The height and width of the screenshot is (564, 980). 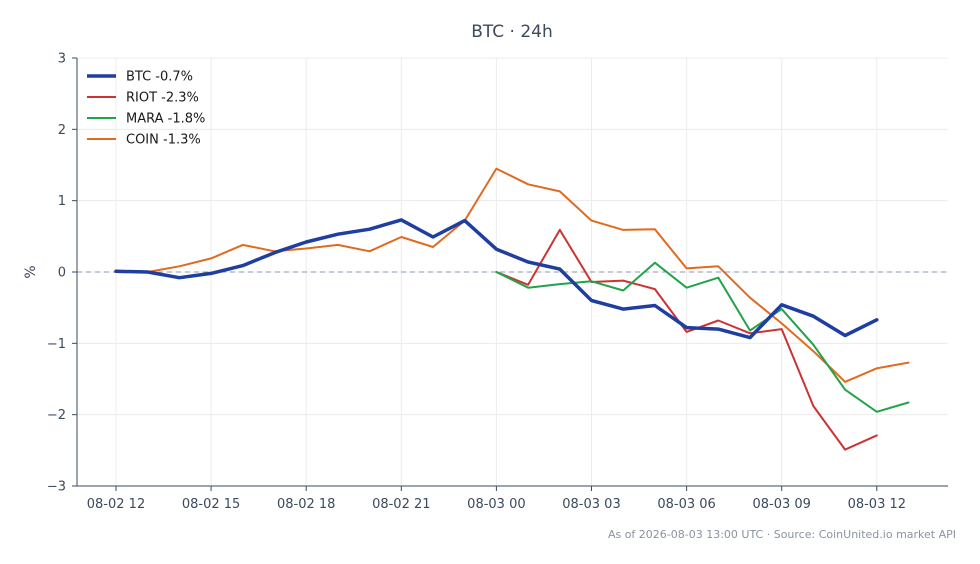 I want to click on x-tick-label: 08-02 12, so click(x=116, y=504).